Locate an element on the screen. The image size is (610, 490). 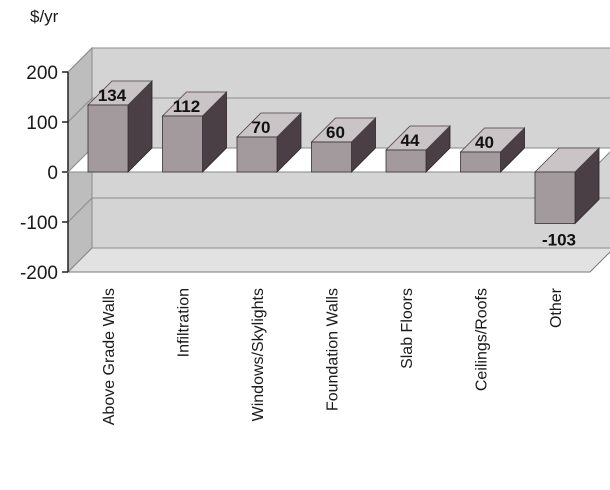
y-tick-label: -100 is located at coordinates (39, 223).